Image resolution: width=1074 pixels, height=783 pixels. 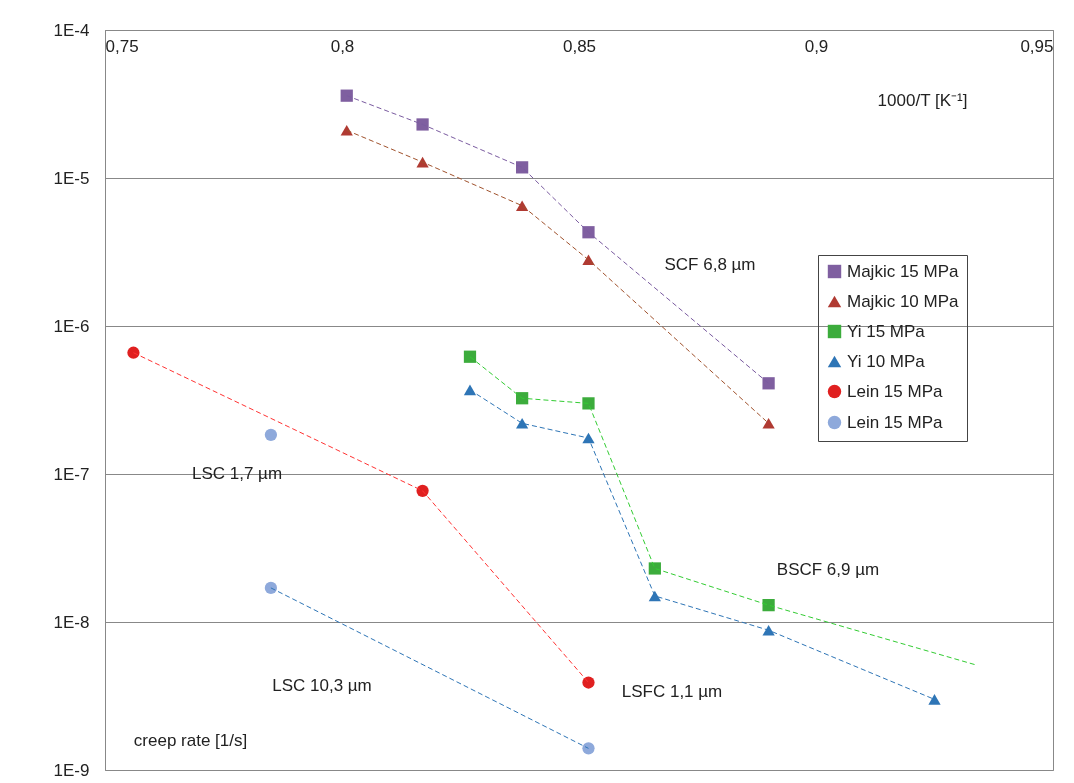 What do you see at coordinates (237, 473) in the screenshot?
I see `annotation: LSC 1,7 µm` at bounding box center [237, 473].